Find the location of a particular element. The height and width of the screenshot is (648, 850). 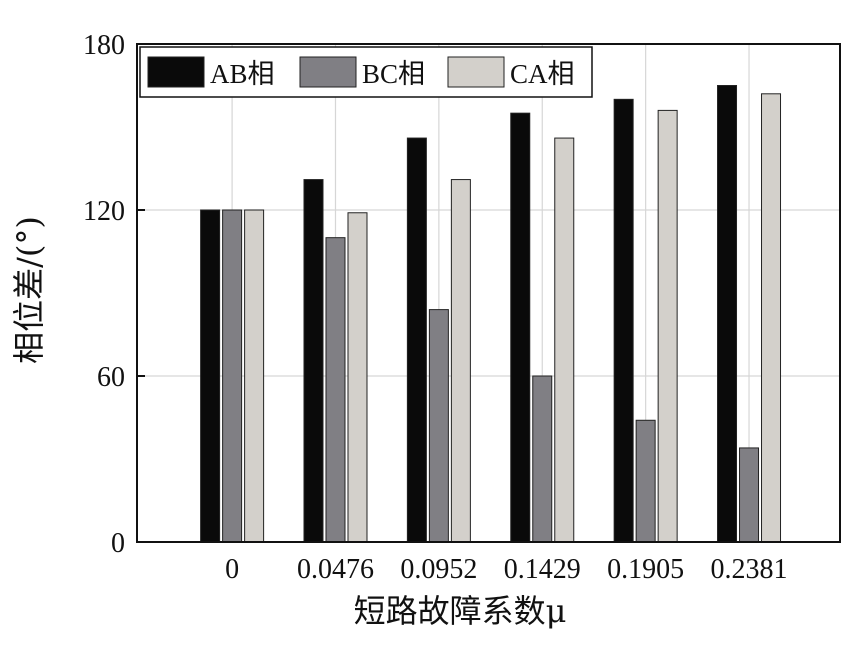

legend: AB相 BC相 CA相 is located at coordinates (366, 72).